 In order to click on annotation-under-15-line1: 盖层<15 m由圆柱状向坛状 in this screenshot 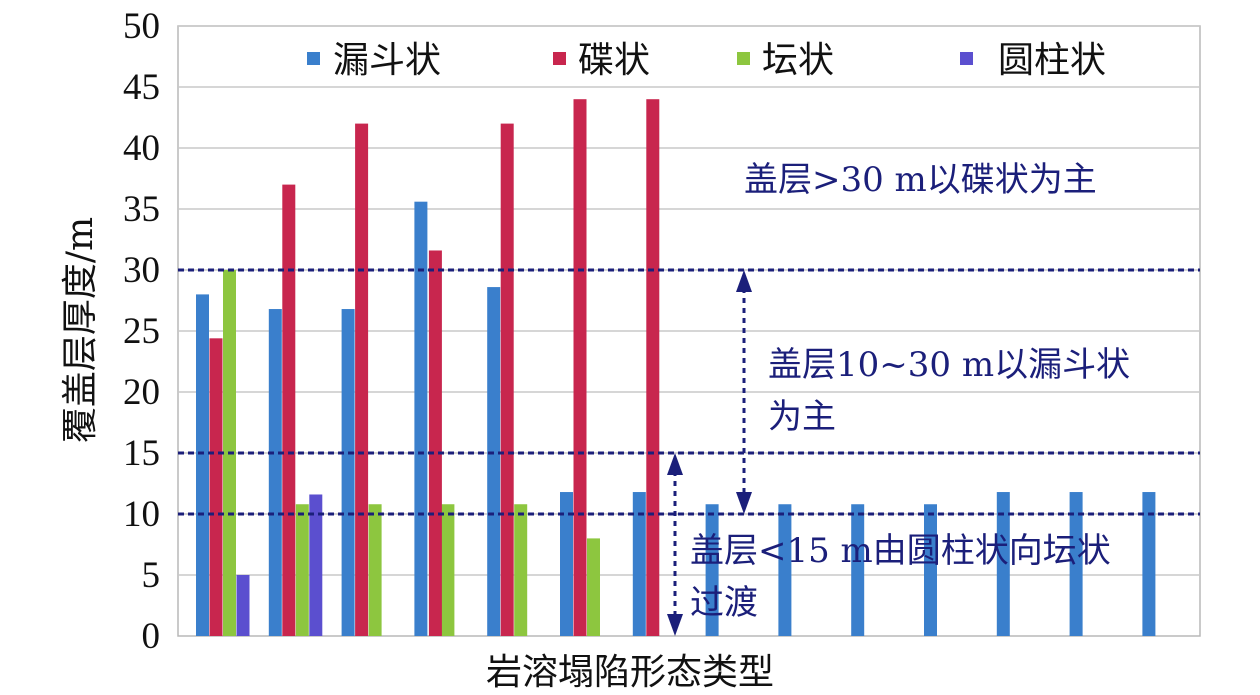, I will do `click(900, 551)`.